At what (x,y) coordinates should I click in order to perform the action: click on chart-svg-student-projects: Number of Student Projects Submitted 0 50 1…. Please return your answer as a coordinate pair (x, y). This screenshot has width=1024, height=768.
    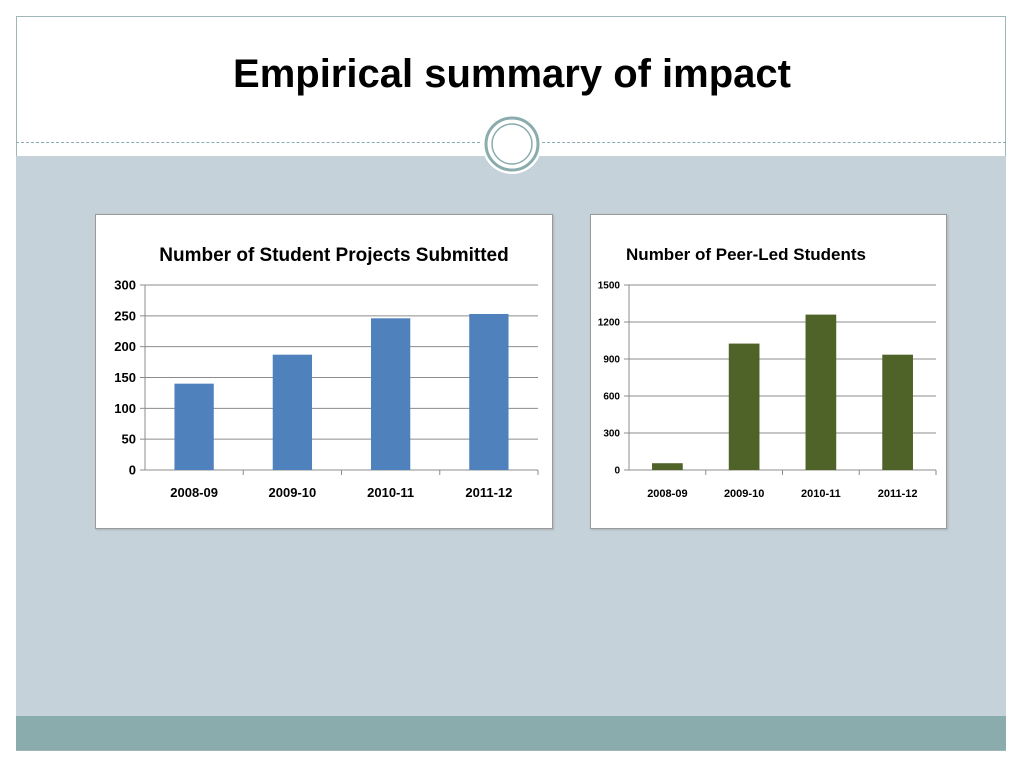
    Looking at the image, I should click on (326, 372).